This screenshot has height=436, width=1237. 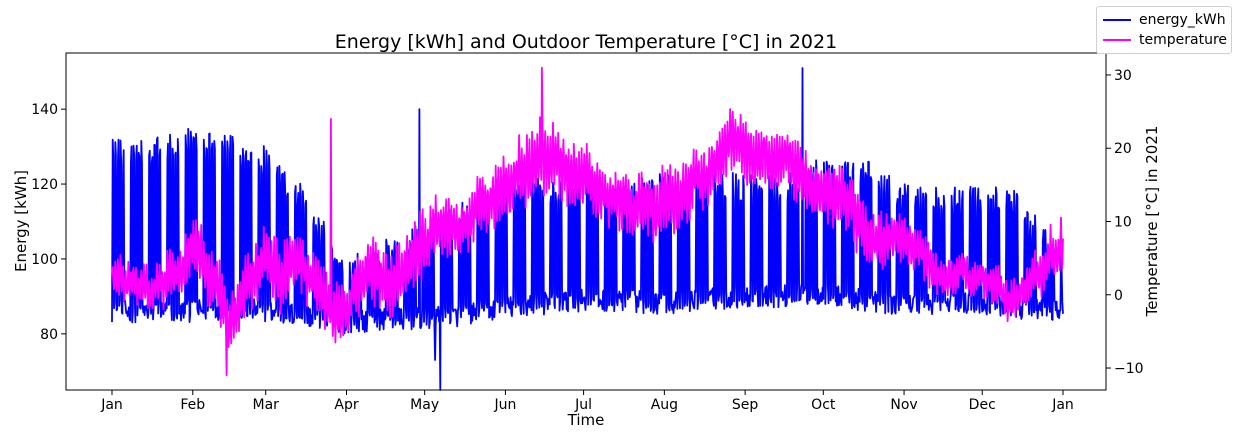 I want to click on legend-item-temperature: temperature, so click(x=1165, y=40).